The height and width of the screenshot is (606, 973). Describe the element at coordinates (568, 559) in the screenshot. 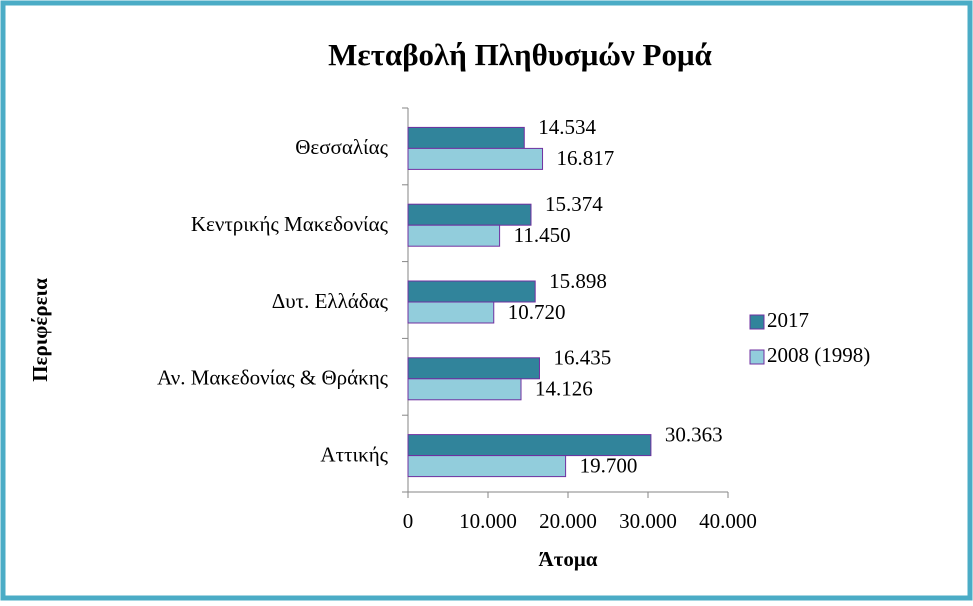

I see `x-axis-label: Άτομα` at that location.